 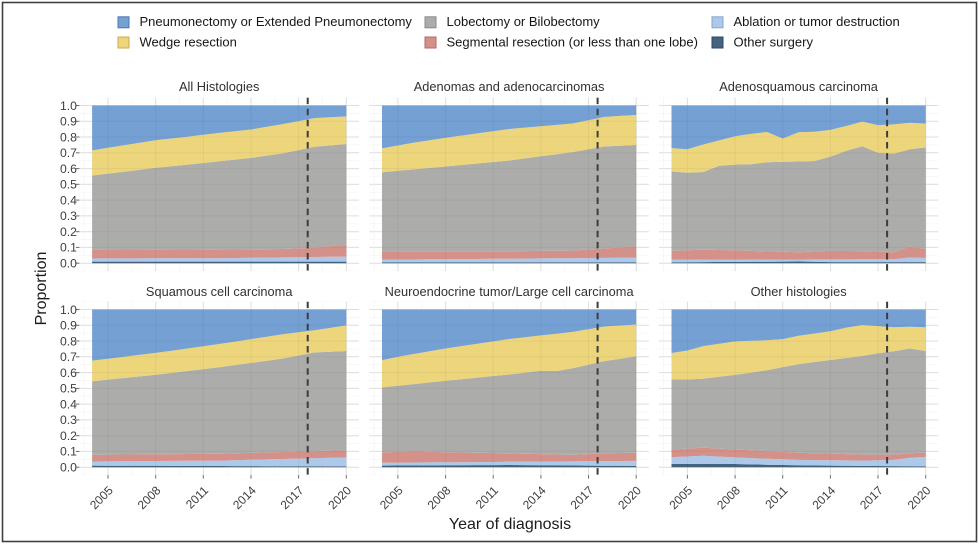 What do you see at coordinates (799, 86) in the screenshot?
I see `svg-text: Adenosquamous carcinoma` at bounding box center [799, 86].